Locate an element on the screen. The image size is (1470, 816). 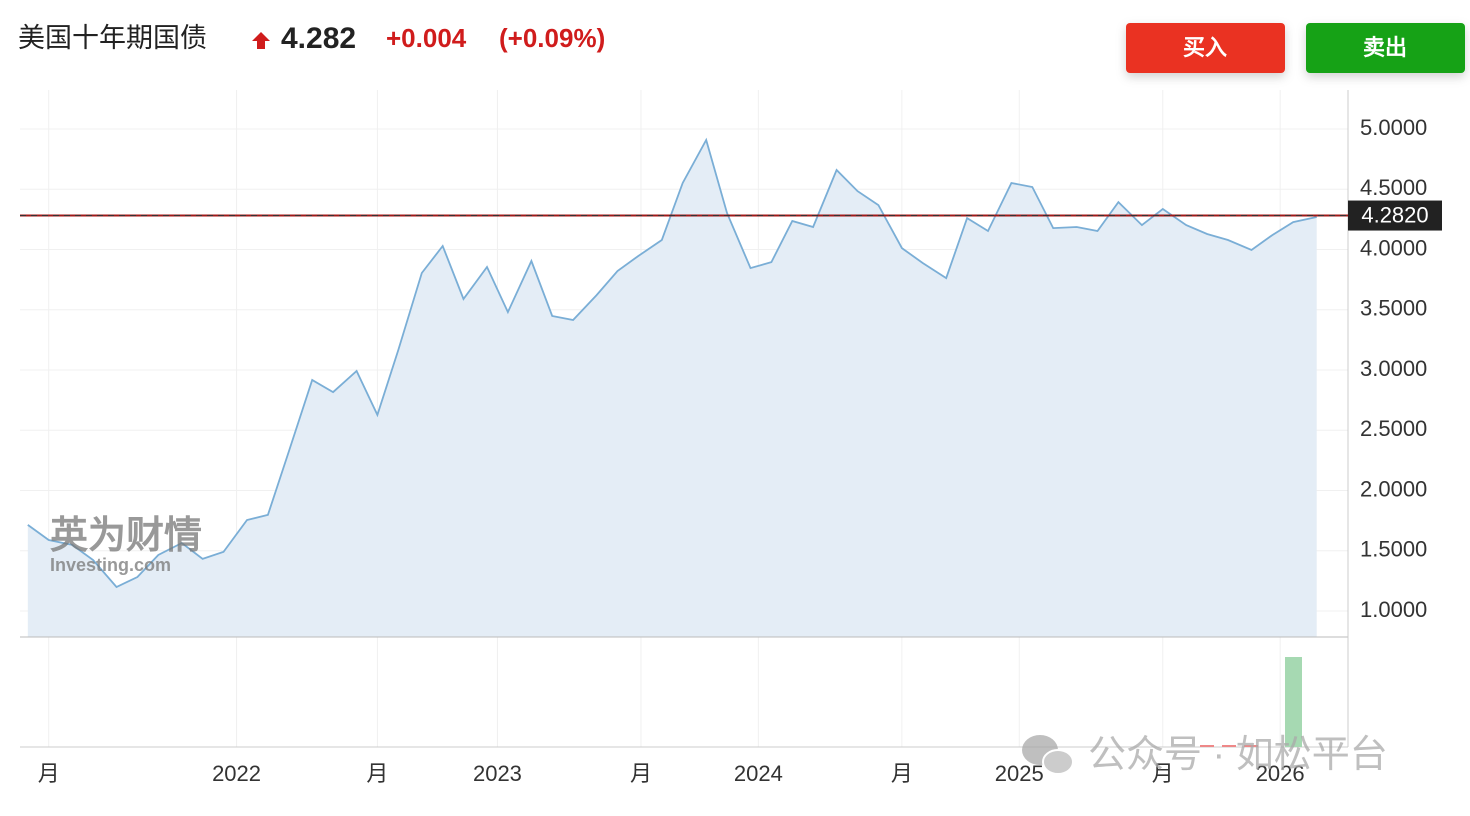
sell-label: 卖出 is located at coordinates (1385, 47).